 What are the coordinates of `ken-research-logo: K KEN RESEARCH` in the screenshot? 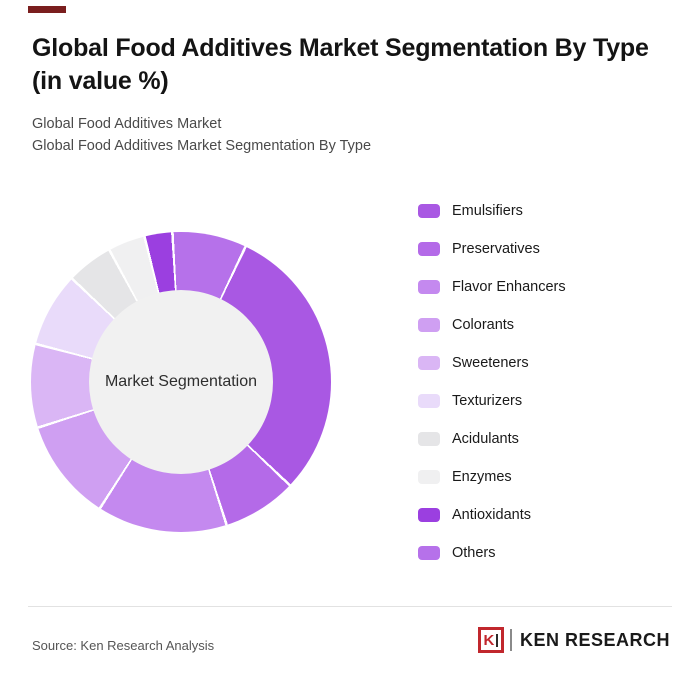 It's located at (573, 640).